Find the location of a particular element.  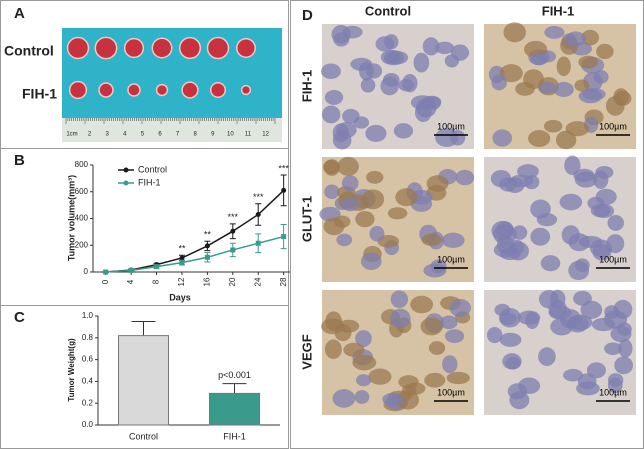

y-tick-label: 600 is located at coordinates (82, 191).